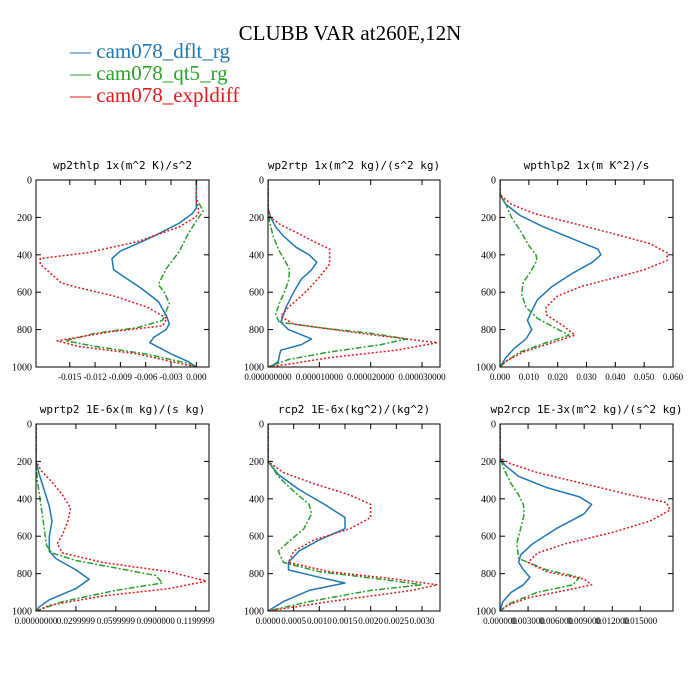 Image resolution: width=700 pixels, height=700 pixels. I want to click on x-tick-label: 0.000030000, so click(422, 377).